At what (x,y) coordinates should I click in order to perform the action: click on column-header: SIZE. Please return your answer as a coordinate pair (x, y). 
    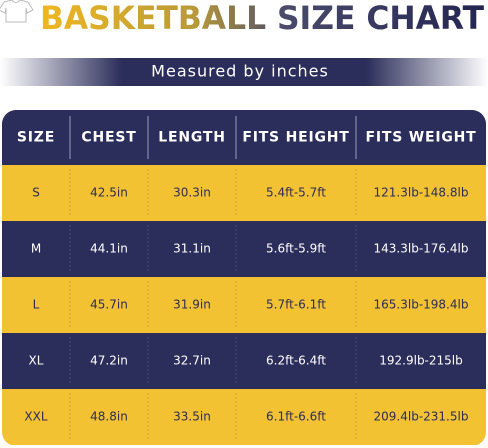
    Looking at the image, I should click on (36, 138).